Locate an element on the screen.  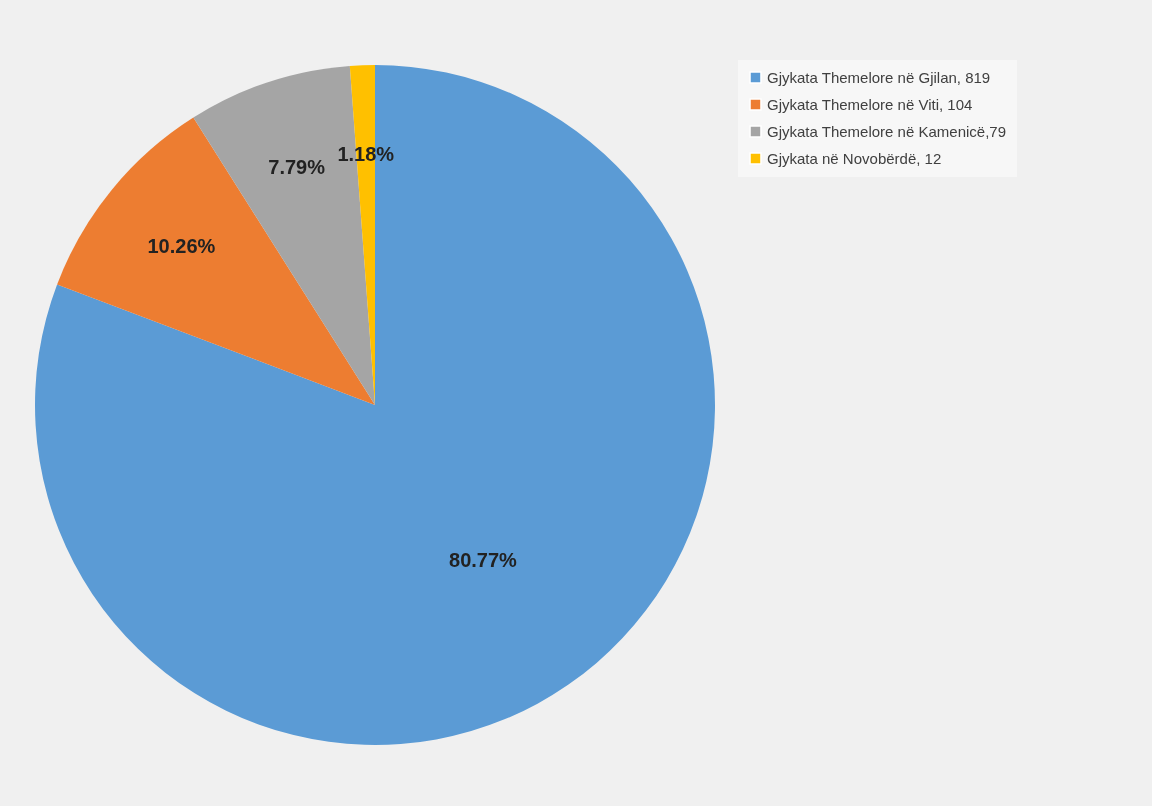
legend-label: Gjykata Themelore në Viti, 104 is located at coordinates (870, 104).